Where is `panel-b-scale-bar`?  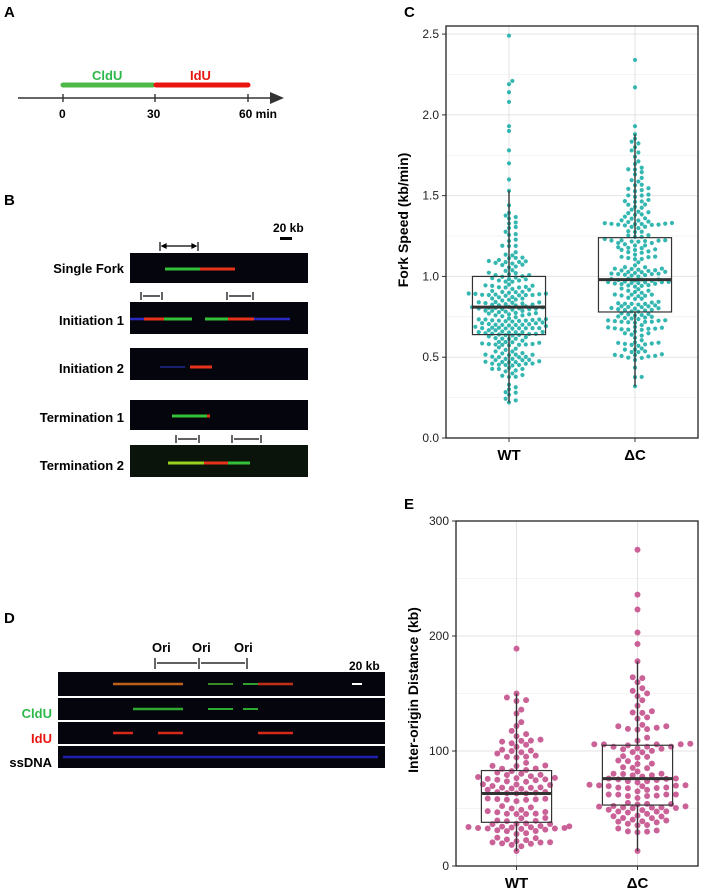
panel-b-scale-bar is located at coordinates (286, 238).